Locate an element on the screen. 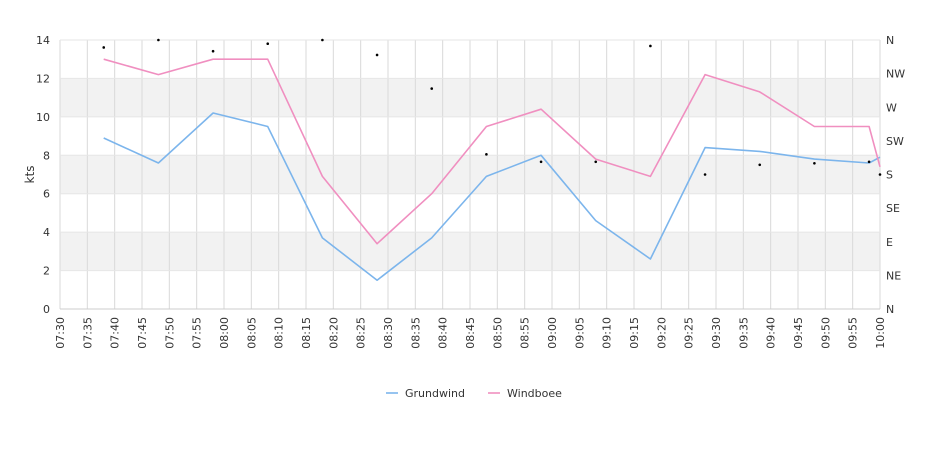 Image resolution: width=940 pixels, height=450 pixels. y-tick-label: 12 is located at coordinates (43, 78).